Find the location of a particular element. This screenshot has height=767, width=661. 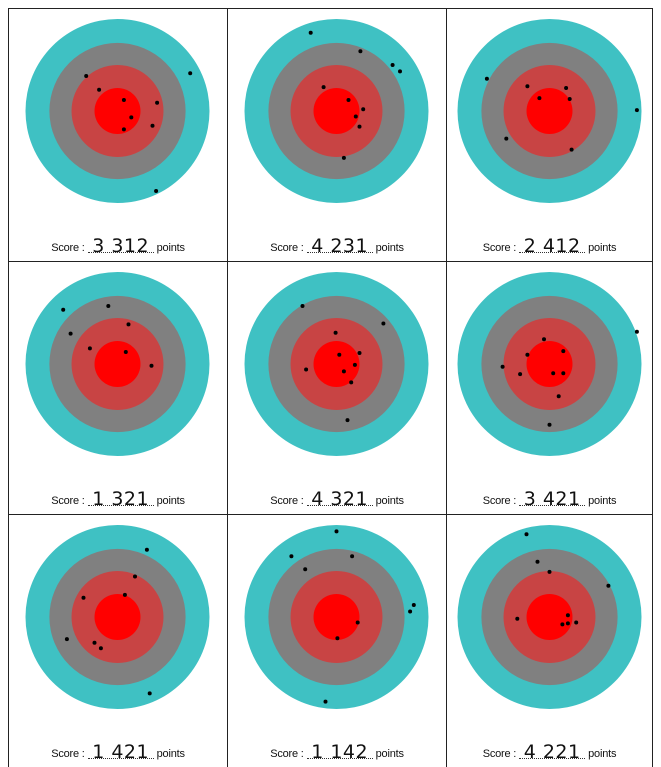

score-line: Score : 2 412 points is located at coordinates (549, 246).